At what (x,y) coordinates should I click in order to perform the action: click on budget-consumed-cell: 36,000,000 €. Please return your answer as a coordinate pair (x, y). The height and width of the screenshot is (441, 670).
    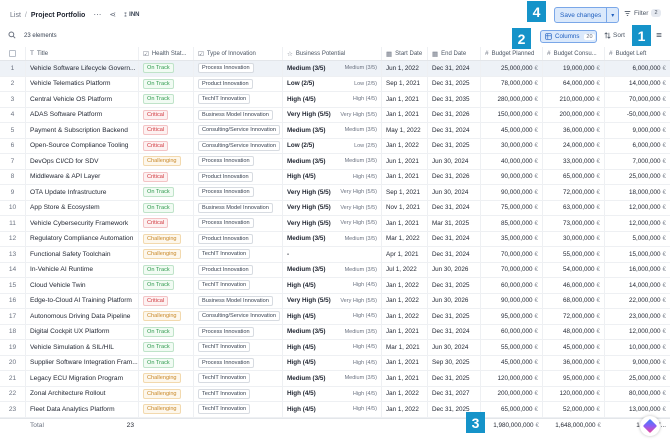
    Looking at the image, I should click on (574, 362).